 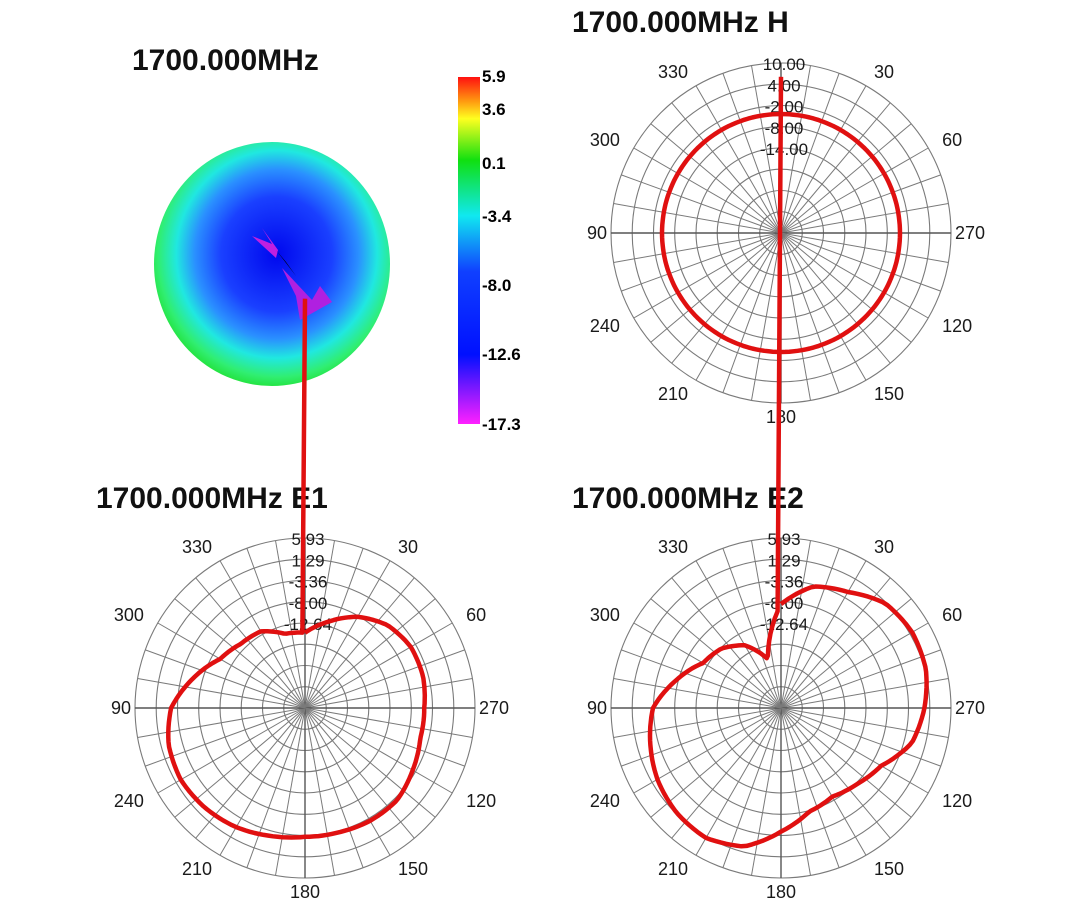 What do you see at coordinates (265, 243) in the screenshot?
I see `null-region-upper` at bounding box center [265, 243].